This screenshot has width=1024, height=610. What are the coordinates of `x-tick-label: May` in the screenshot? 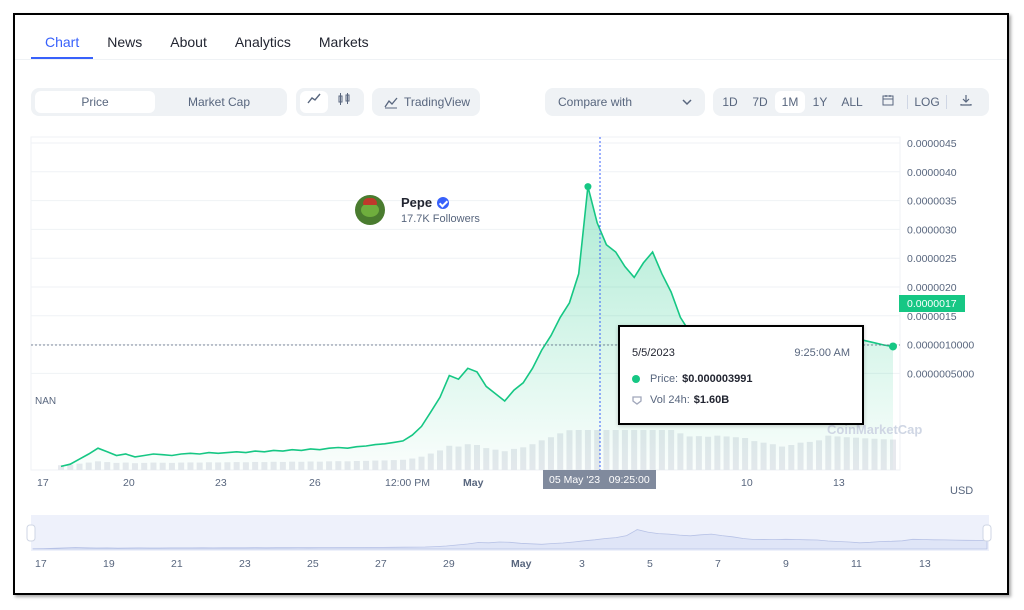 It's located at (473, 483).